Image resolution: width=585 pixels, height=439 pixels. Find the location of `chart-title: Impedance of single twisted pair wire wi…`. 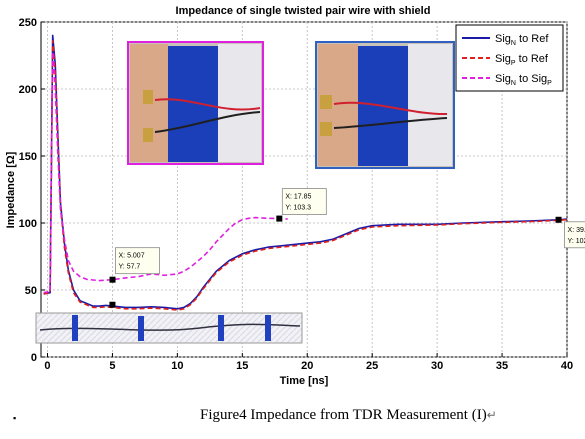

chart-title: Impedance of single twisted pair wire wi… is located at coordinates (303, 11).